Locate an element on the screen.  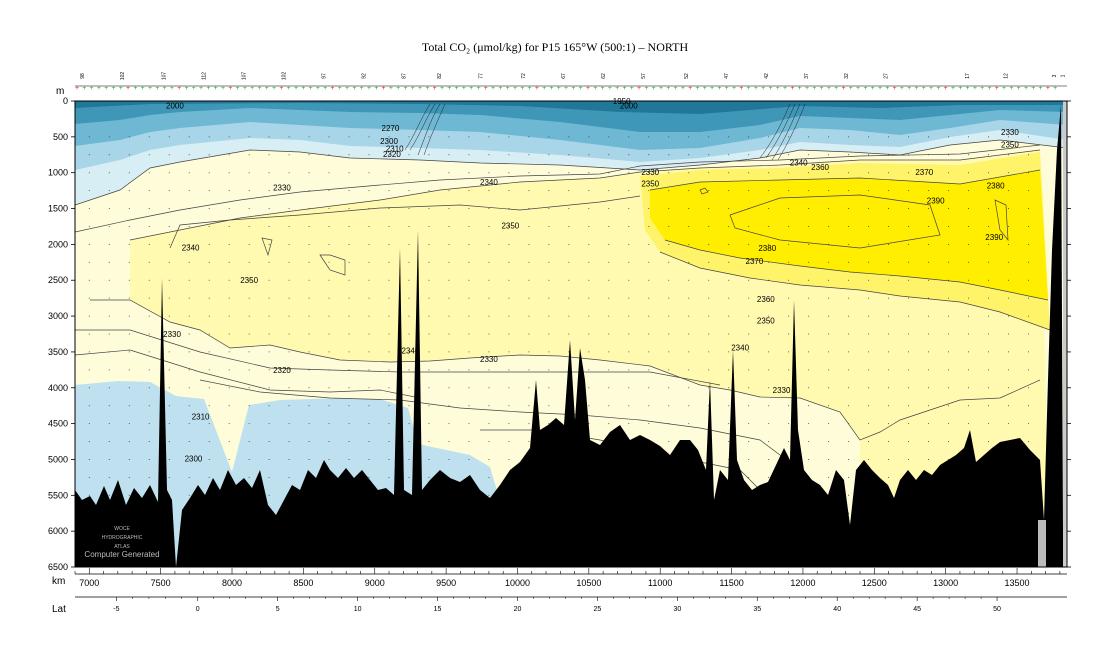
contour-label: 2270 is located at coordinates (391, 128).